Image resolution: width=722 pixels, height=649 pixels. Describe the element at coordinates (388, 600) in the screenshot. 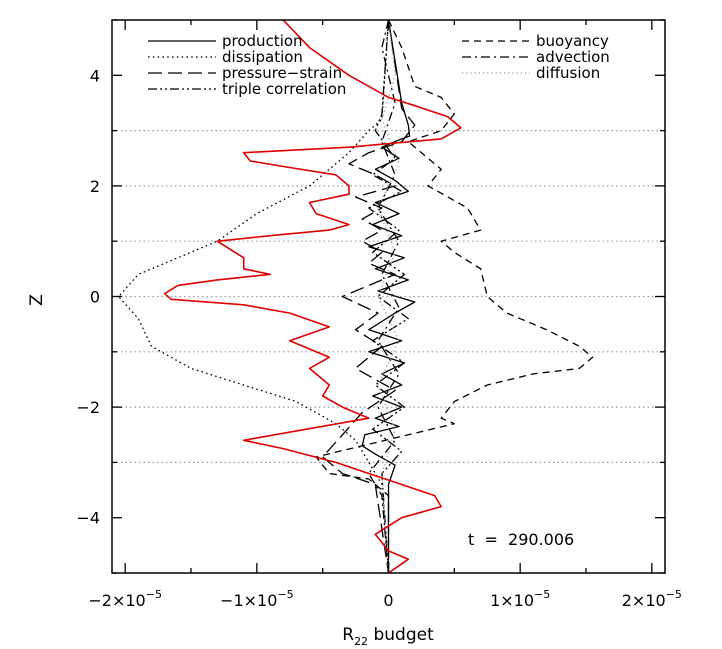

I see `x-tick-label: 0` at that location.